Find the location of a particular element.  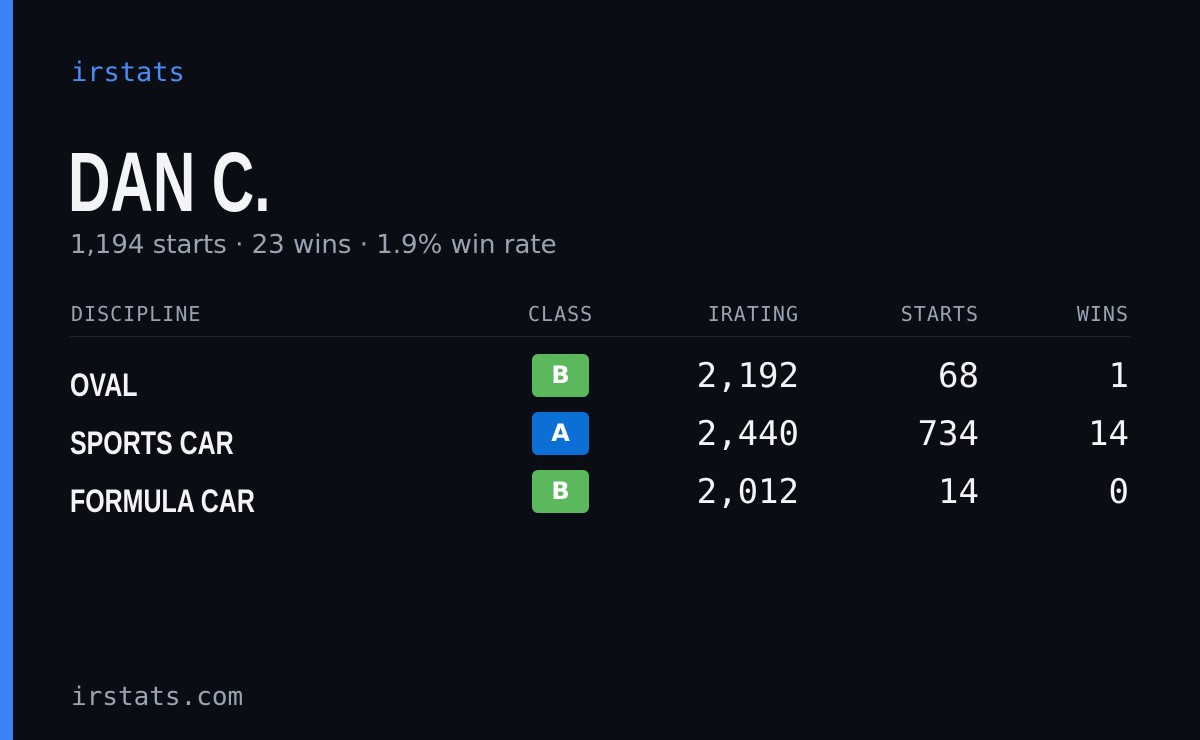

table-row-oval: OVAL B 2,192 68 1 is located at coordinates (600, 383).